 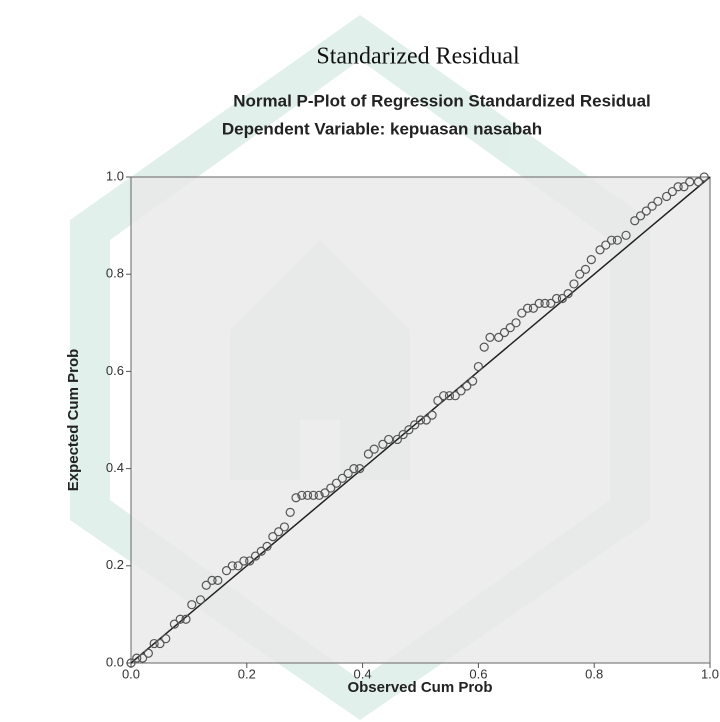 I want to click on page-heading: Standarized Residual, so click(x=418, y=57).